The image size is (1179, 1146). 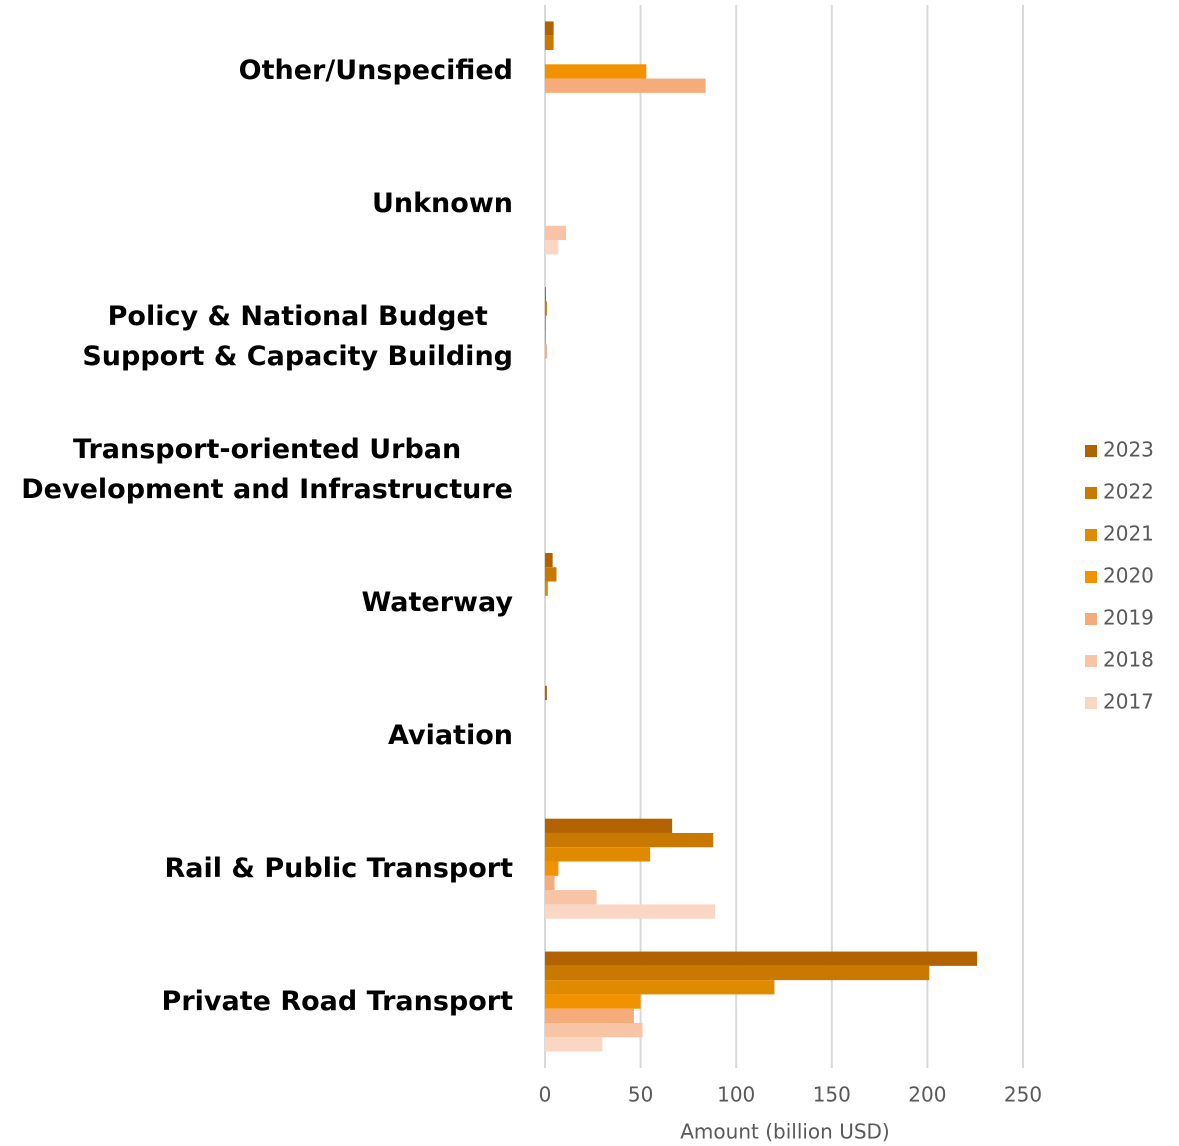 I want to click on category-label: Rail & Public Transport, so click(x=339, y=868).